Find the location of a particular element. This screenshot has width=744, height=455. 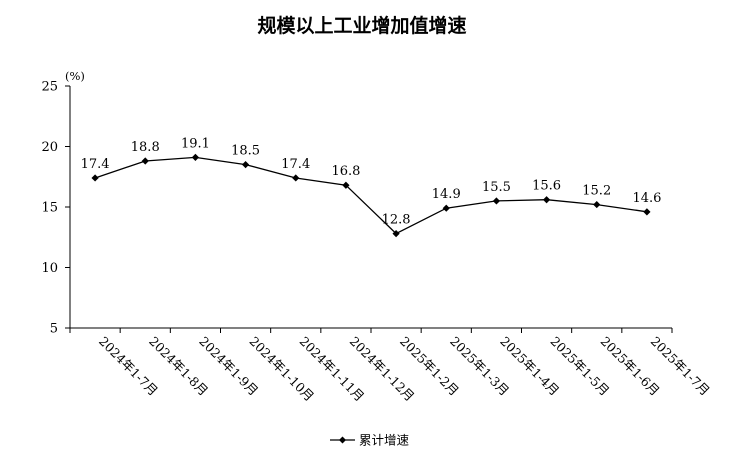

data-label: 18.5 is located at coordinates (245, 151).